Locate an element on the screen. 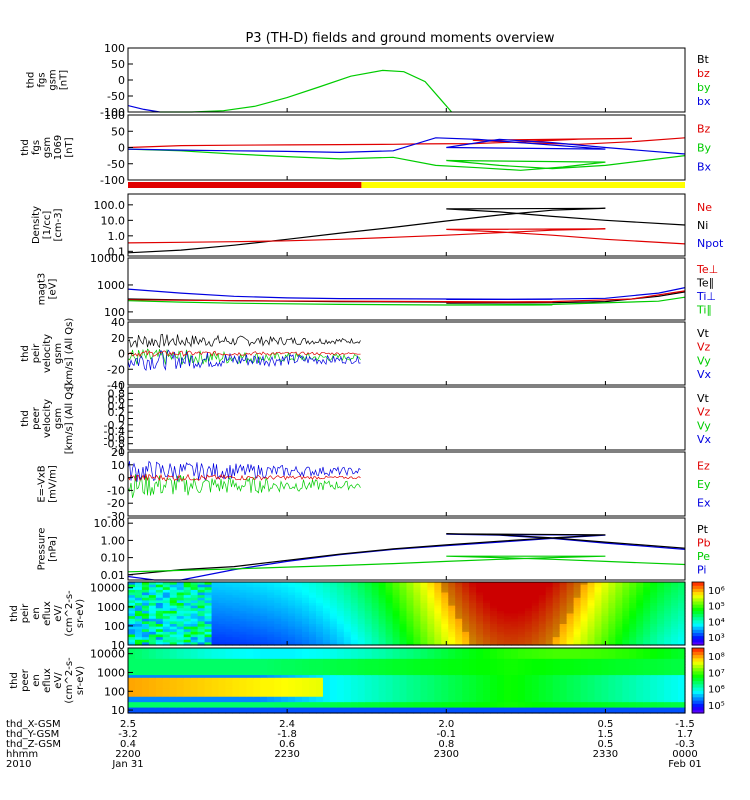 The image size is (750, 800). y-axis-label-line: thd is located at coordinates (25, 418).